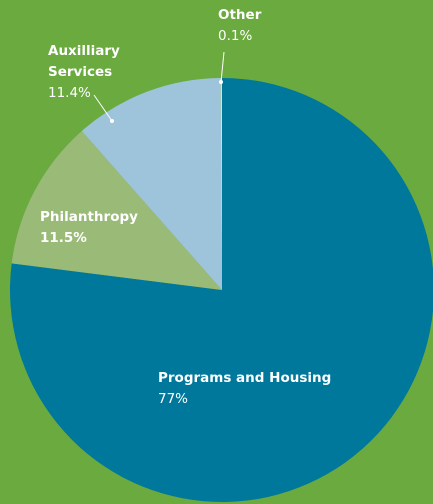  What do you see at coordinates (63, 238) in the screenshot?
I see `slice-value: 11.5%` at bounding box center [63, 238].